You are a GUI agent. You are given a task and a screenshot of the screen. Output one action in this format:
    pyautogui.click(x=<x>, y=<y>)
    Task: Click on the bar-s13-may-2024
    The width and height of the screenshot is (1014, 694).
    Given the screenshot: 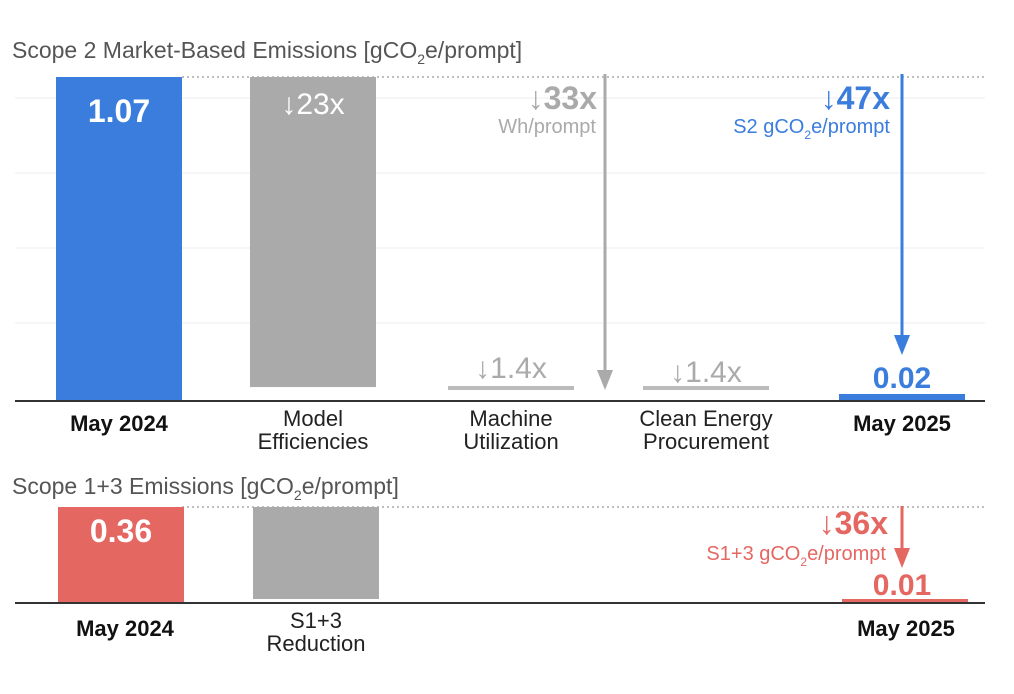 What is the action you would take?
    pyautogui.click(x=121, y=555)
    